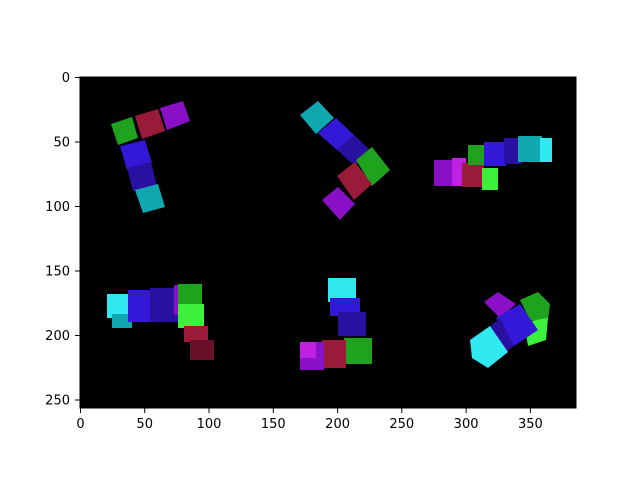  What do you see at coordinates (57, 401) in the screenshot?
I see `y-tick-label: 250` at bounding box center [57, 401].